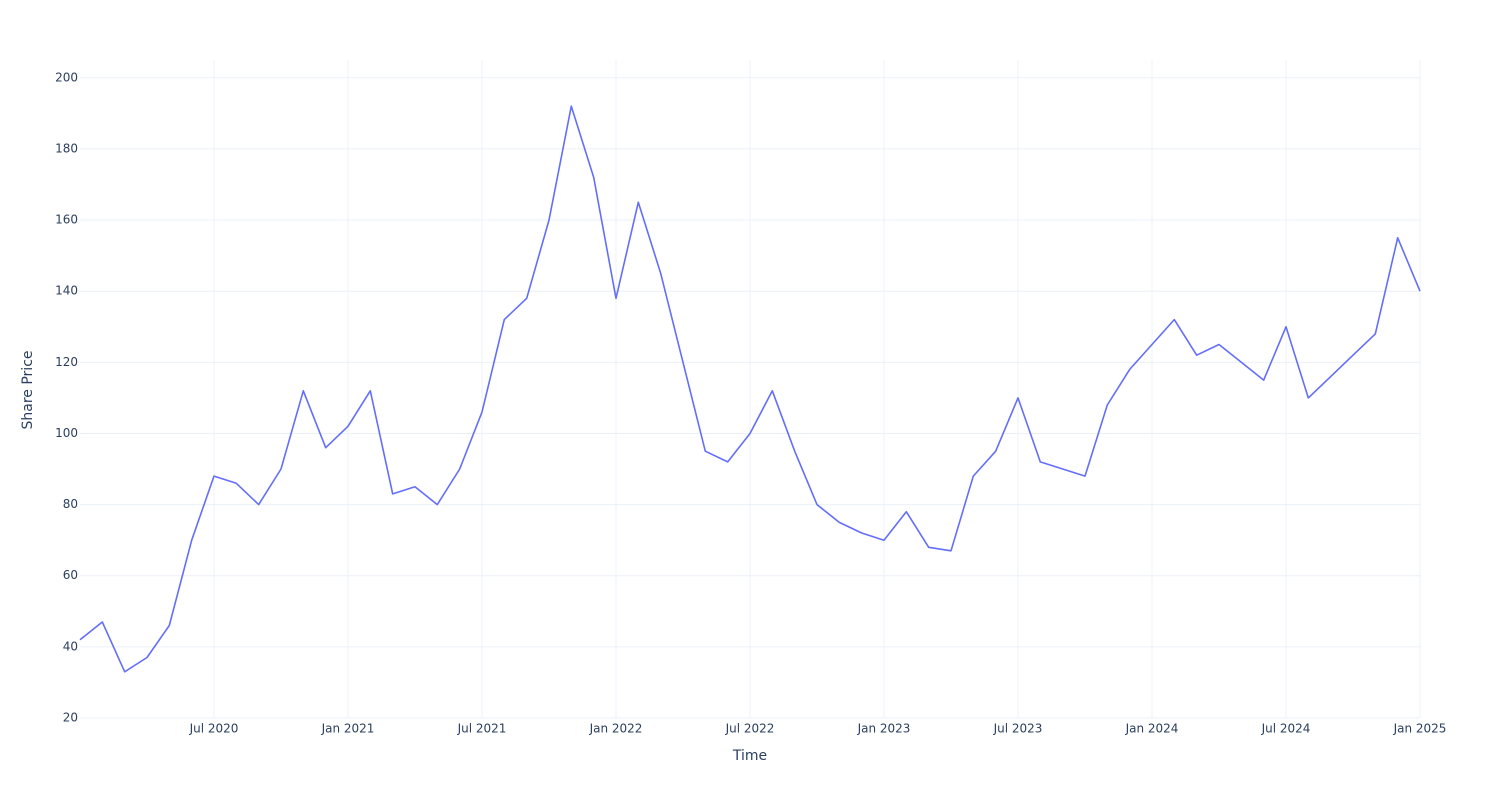  I want to click on x-tick-label: Jan 2022, so click(616, 729).